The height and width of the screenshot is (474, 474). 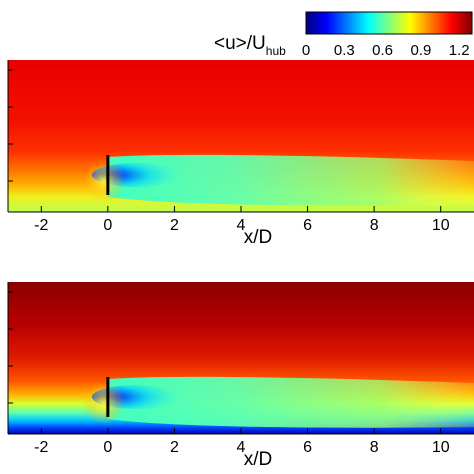 I want to click on colorbar-tick-label: 0.9, so click(x=420, y=50).